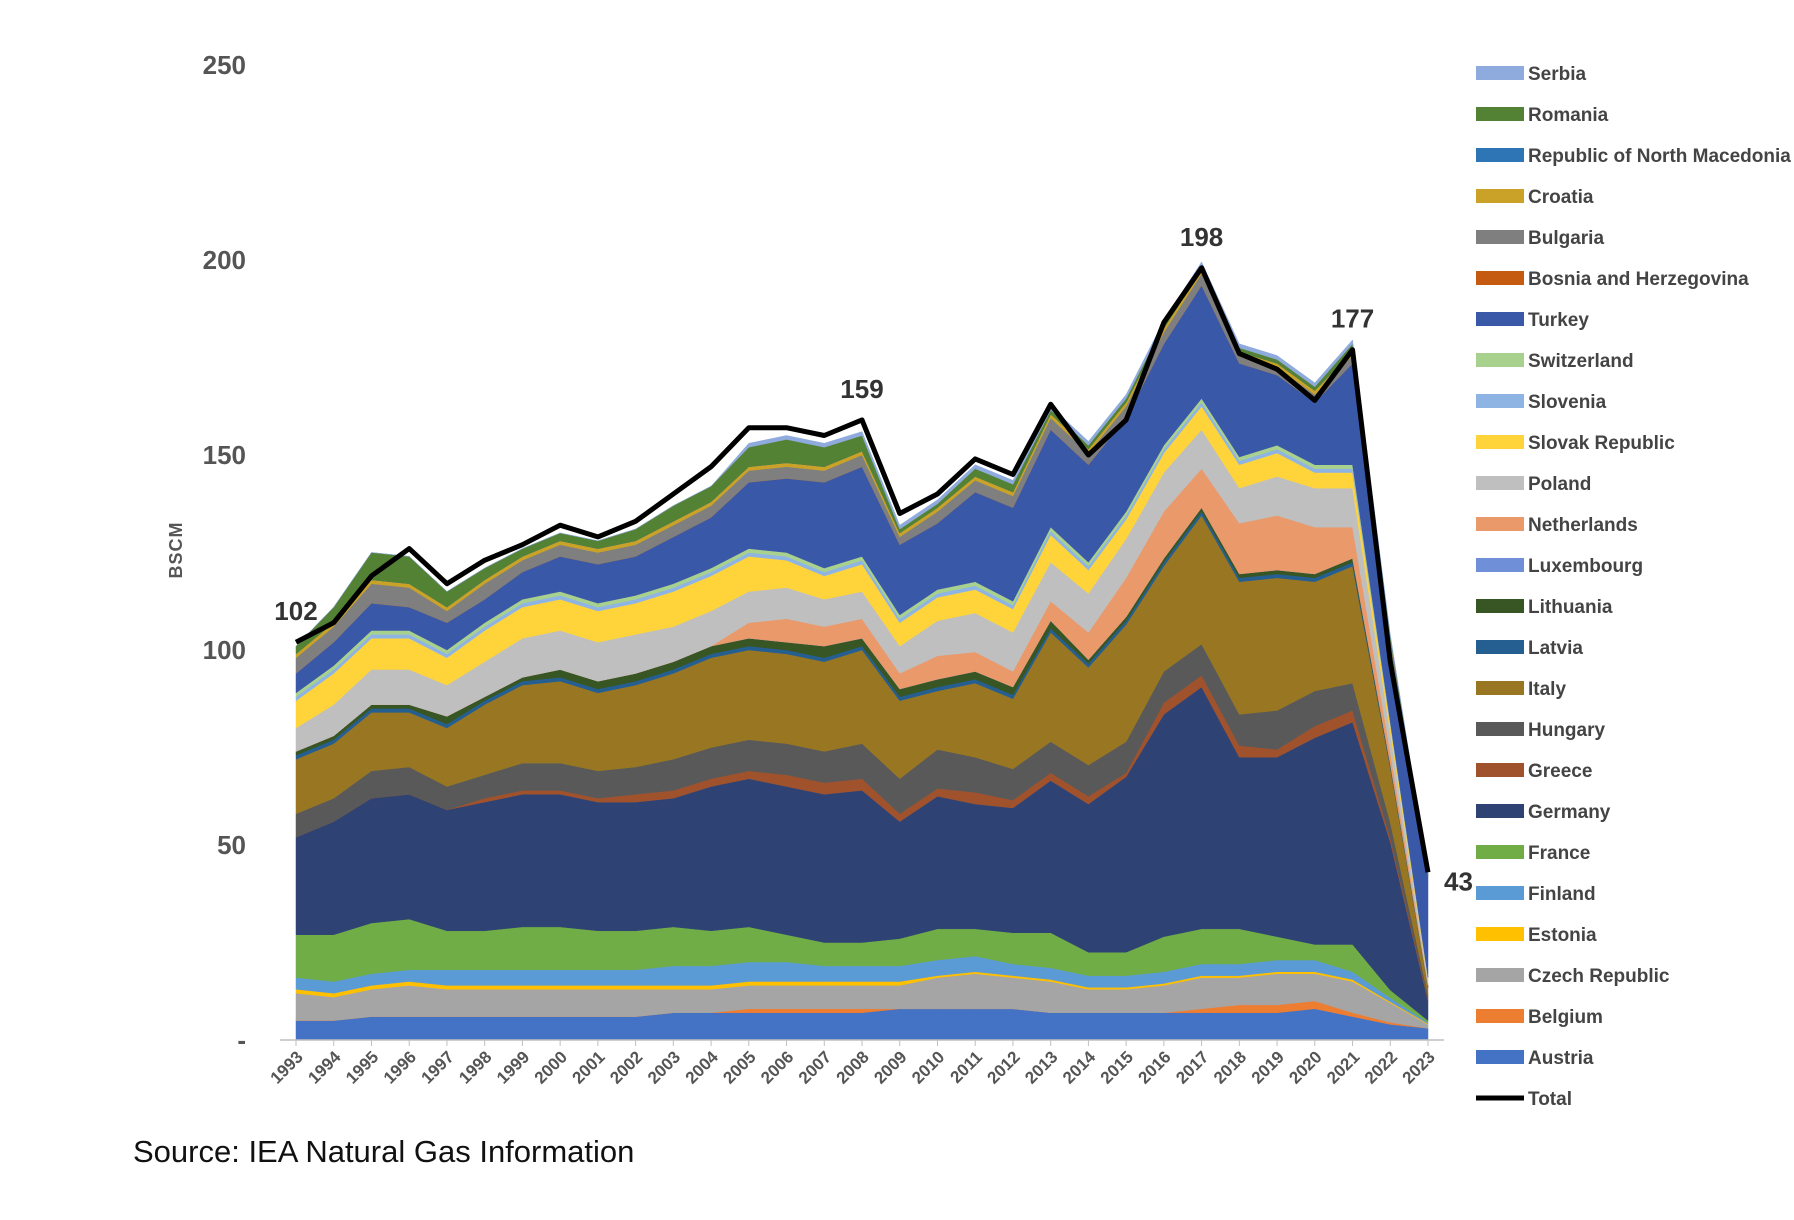 This screenshot has height=1220, width=1794. Describe the element at coordinates (1599, 976) in the screenshot. I see `legend-label-czech-republic: Czech Republic` at that location.